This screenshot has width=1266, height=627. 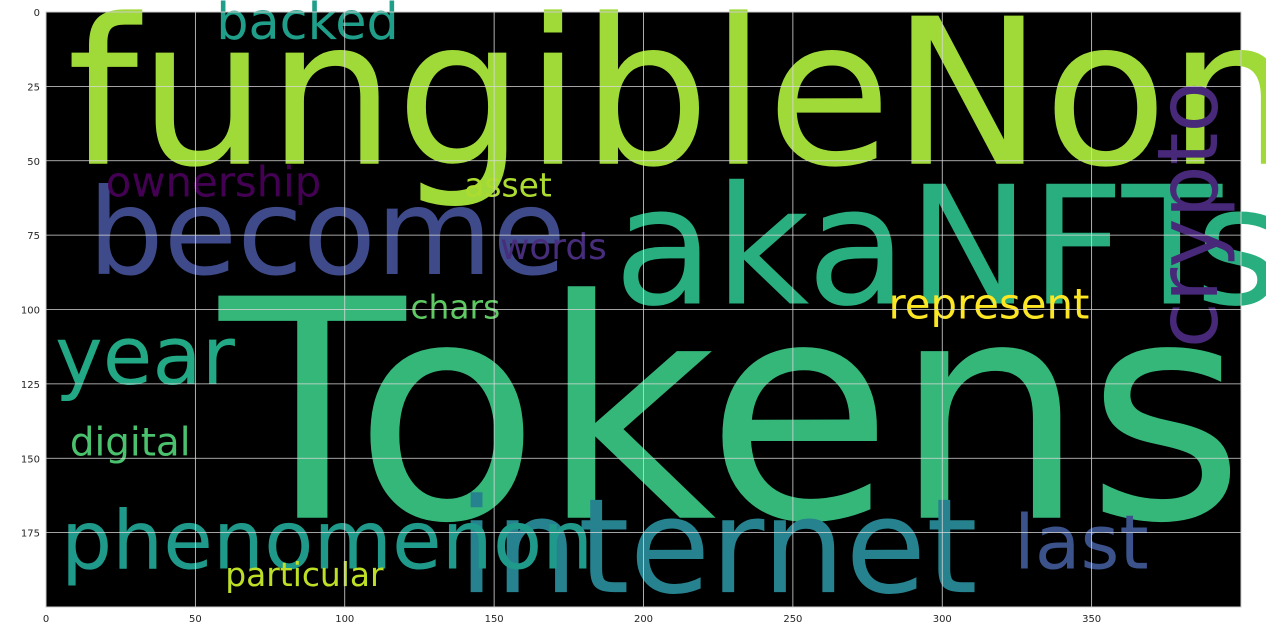 I want to click on word-words: words, so click(x=553, y=247).